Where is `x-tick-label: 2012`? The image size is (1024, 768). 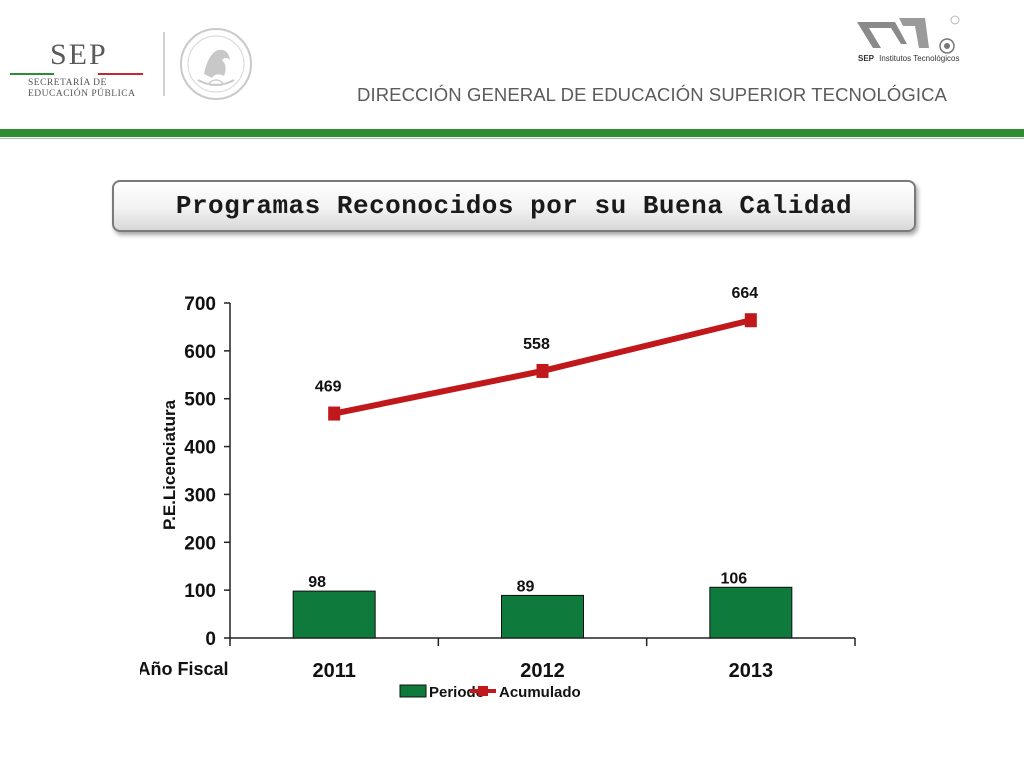 x-tick-label: 2012 is located at coordinates (542, 671).